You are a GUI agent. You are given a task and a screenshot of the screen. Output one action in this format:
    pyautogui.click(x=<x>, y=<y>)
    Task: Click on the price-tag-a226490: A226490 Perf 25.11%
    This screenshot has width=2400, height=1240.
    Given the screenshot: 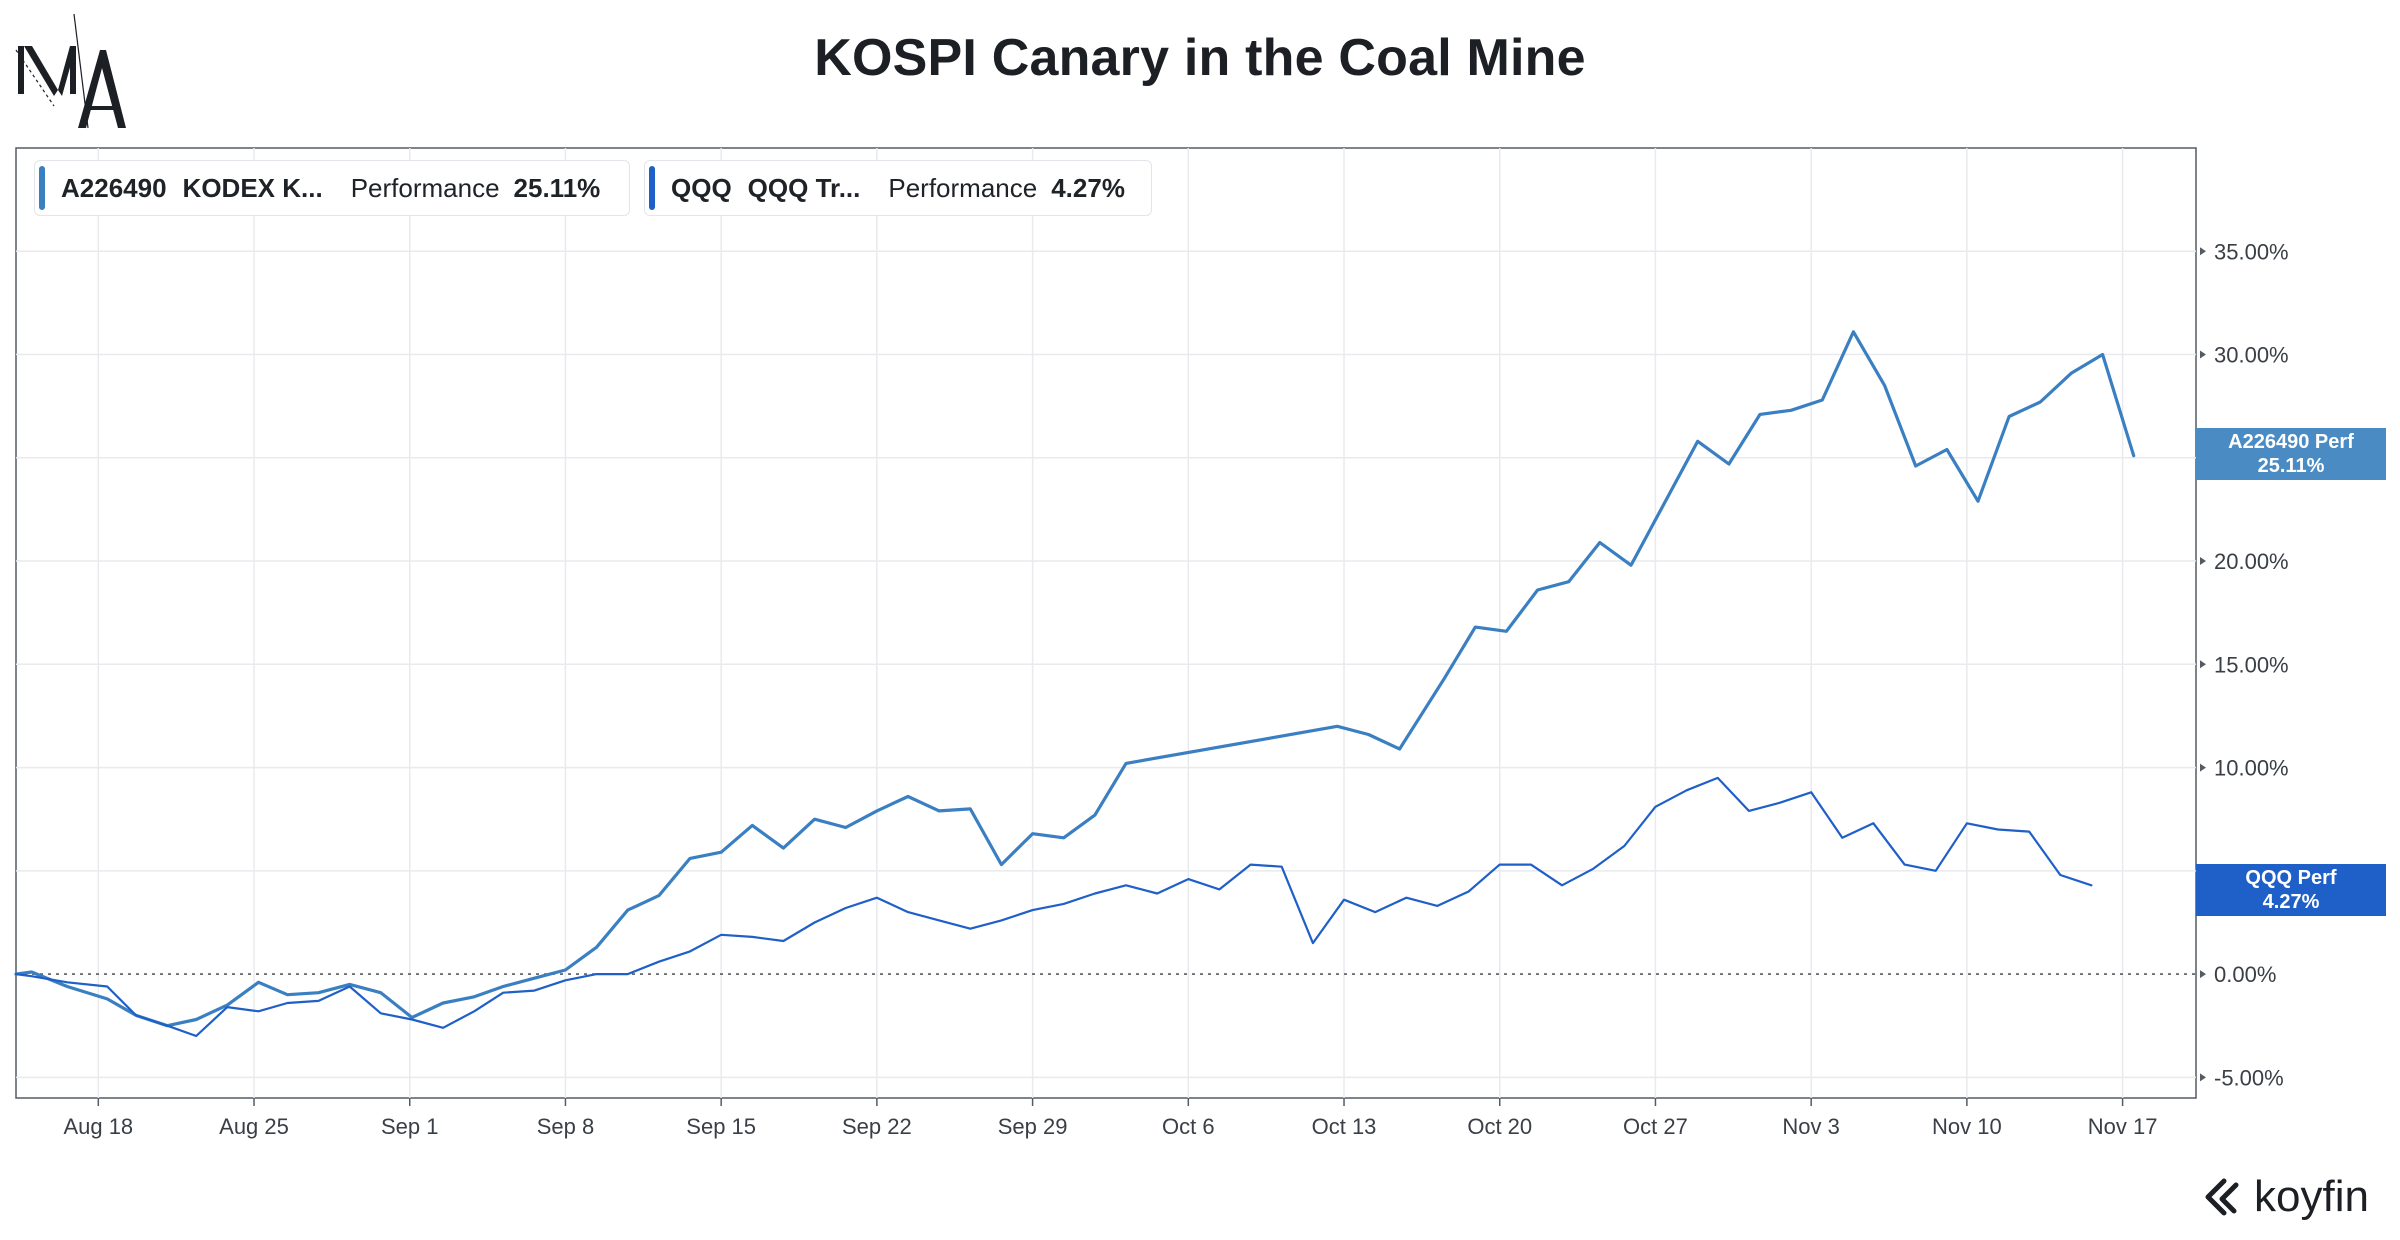 What is the action you would take?
    pyautogui.click(x=2291, y=454)
    